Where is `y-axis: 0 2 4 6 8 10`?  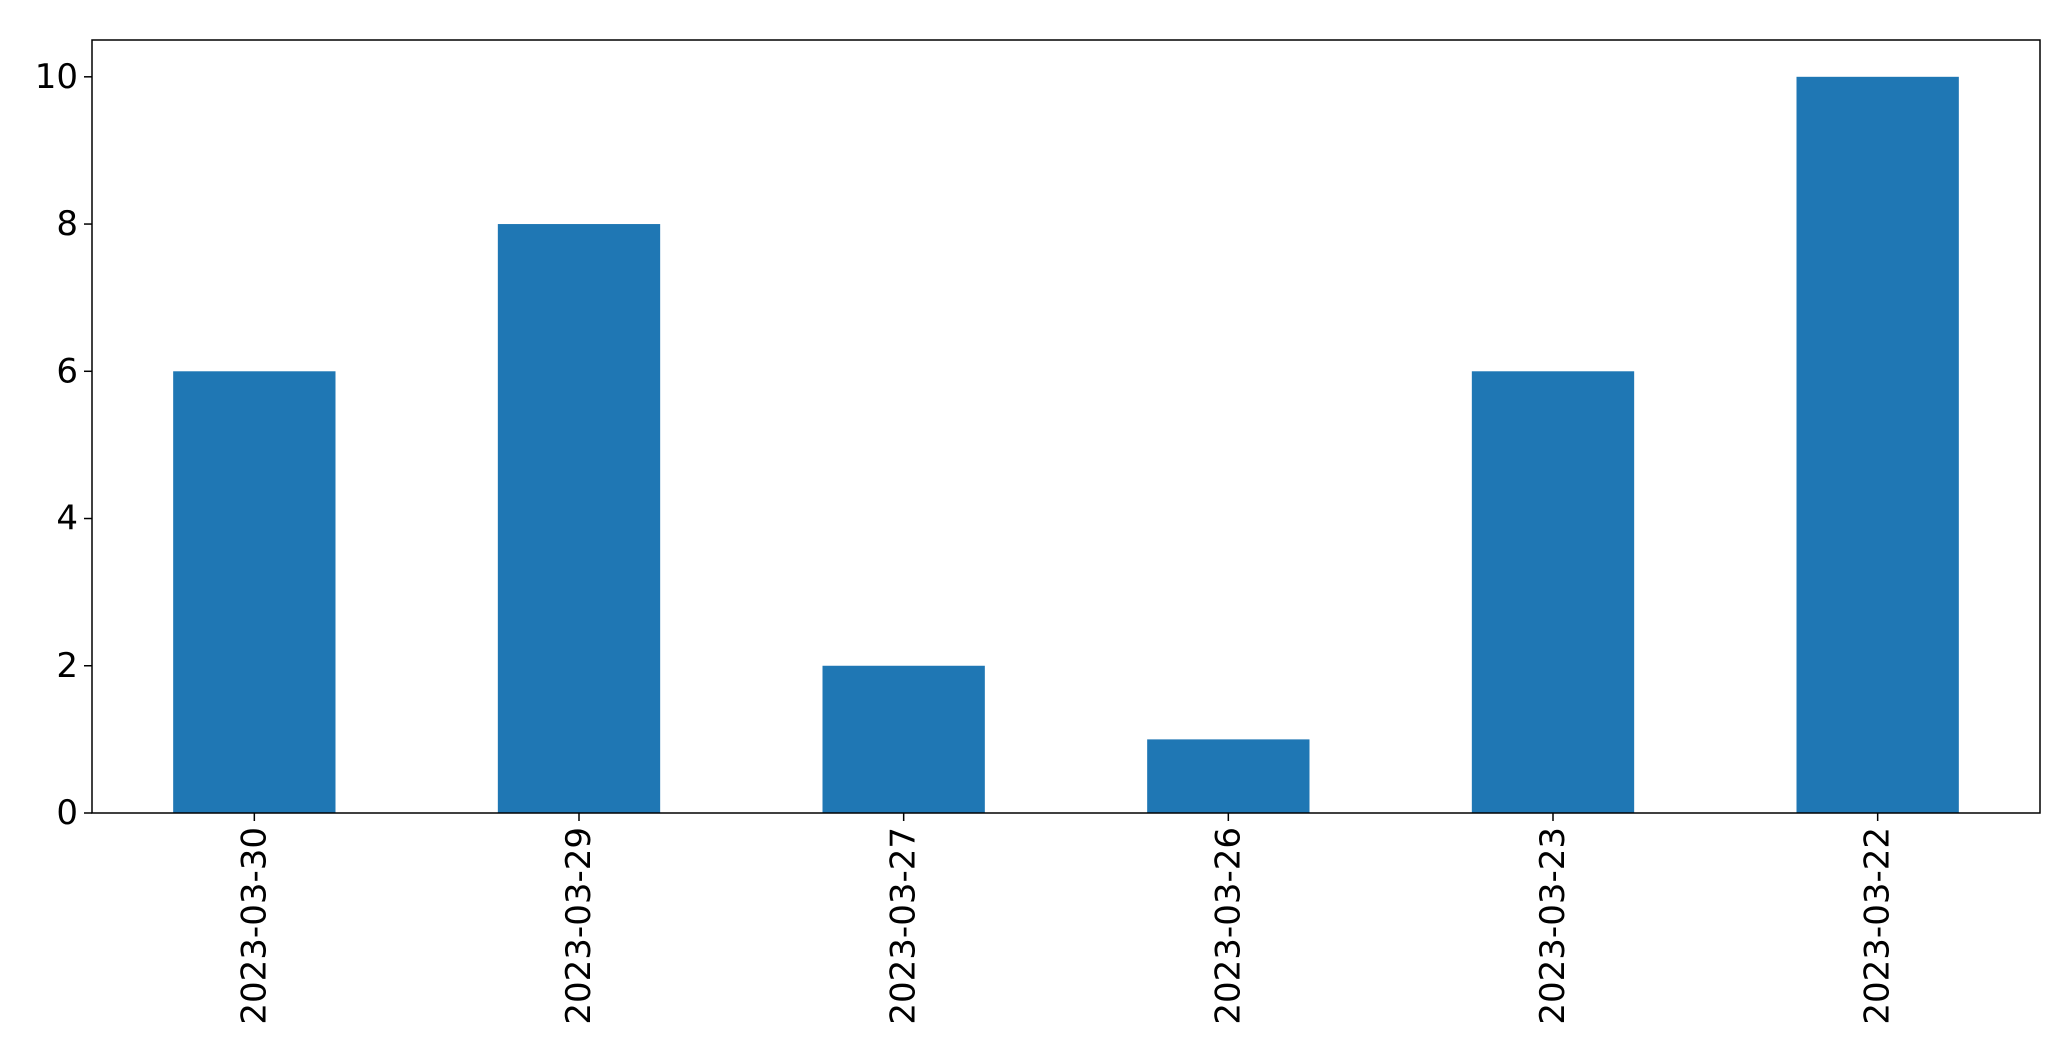
y-axis: 0 2 4 6 8 10 is located at coordinates (63, 445).